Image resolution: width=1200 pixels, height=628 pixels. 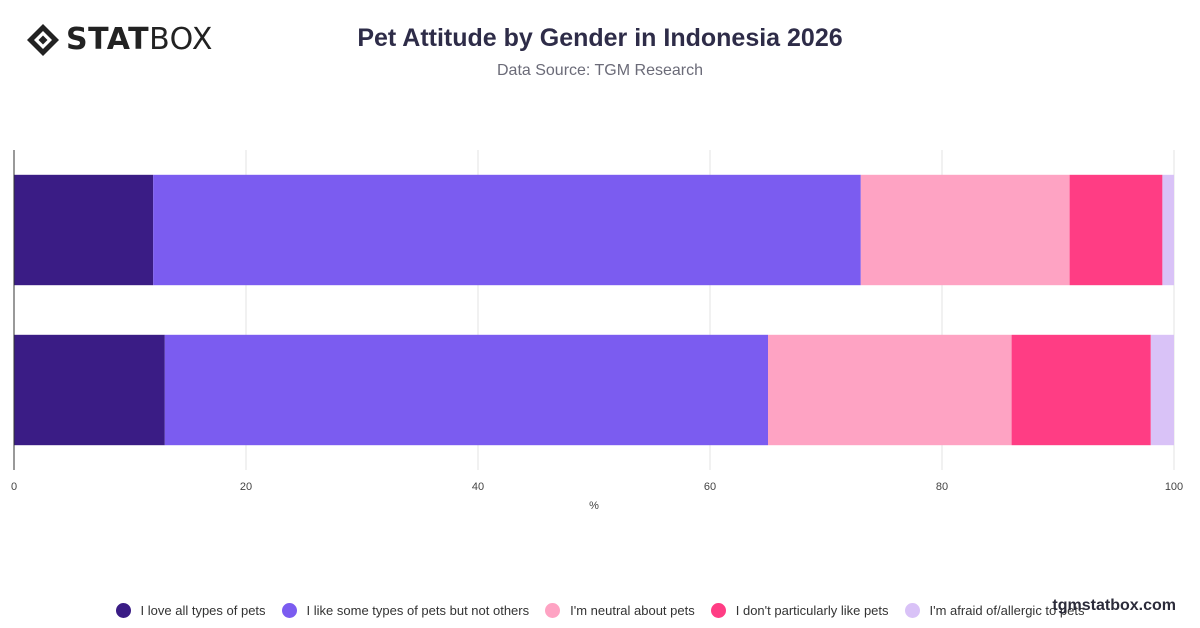 I want to click on statbox-logo: STATBOX, so click(x=119, y=40).